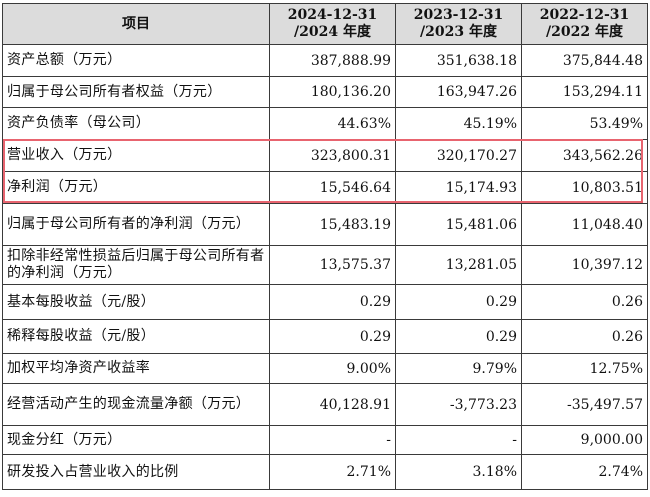 This screenshot has width=650, height=497. Describe the element at coordinates (584, 368) in the screenshot. I see `cell-2022: 12.75%` at that location.